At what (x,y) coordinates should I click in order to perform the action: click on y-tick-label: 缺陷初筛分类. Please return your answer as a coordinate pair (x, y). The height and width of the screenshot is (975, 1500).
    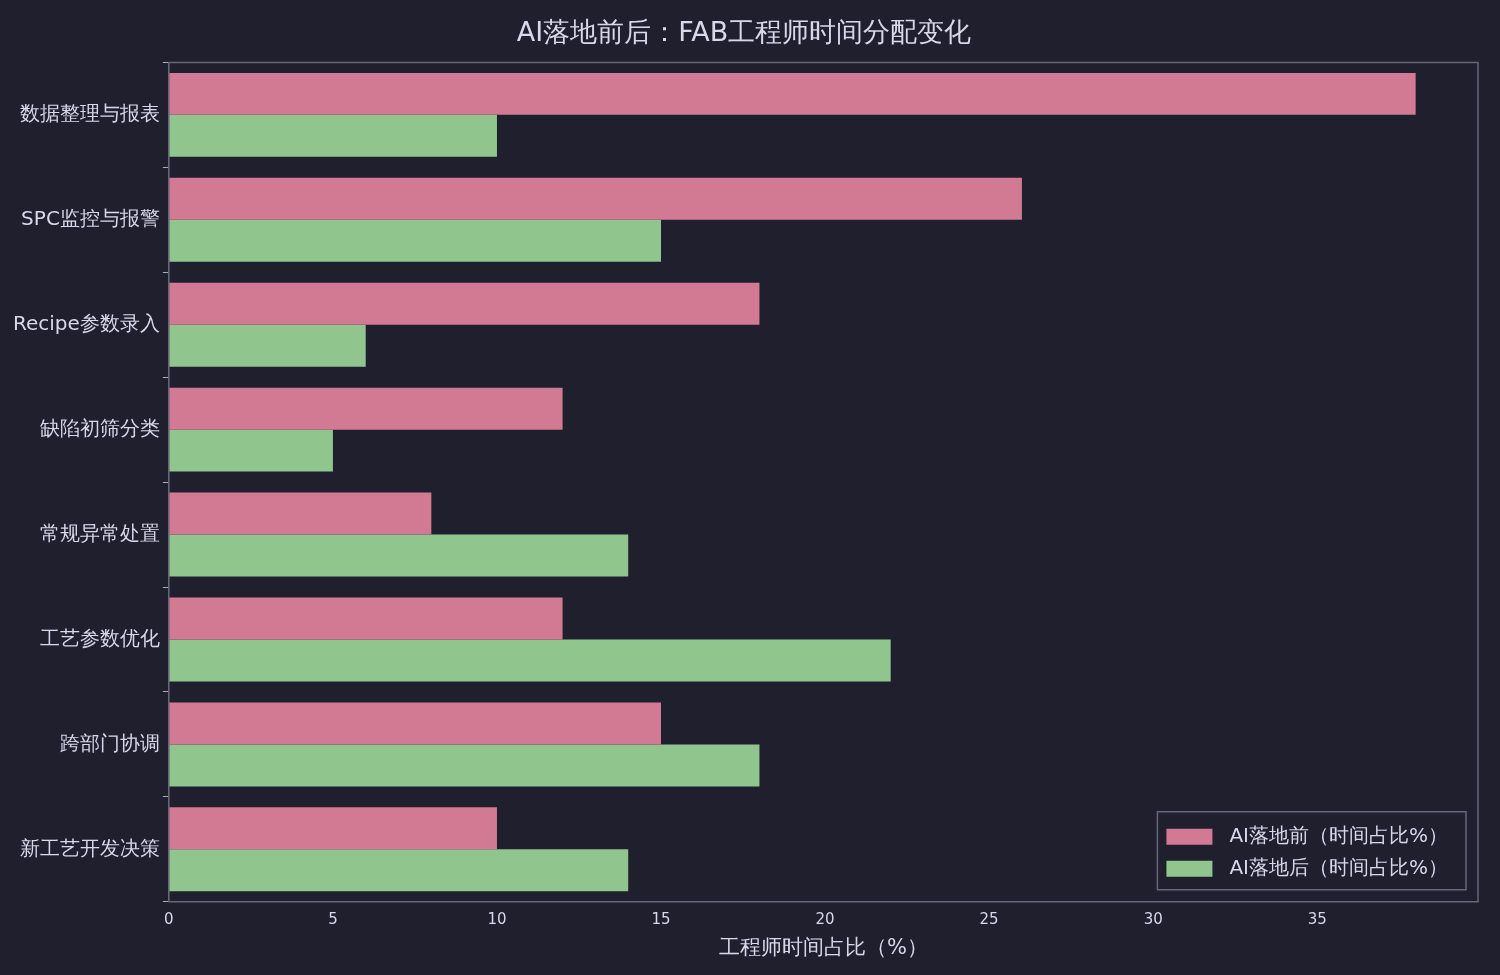
    Looking at the image, I should click on (99, 427).